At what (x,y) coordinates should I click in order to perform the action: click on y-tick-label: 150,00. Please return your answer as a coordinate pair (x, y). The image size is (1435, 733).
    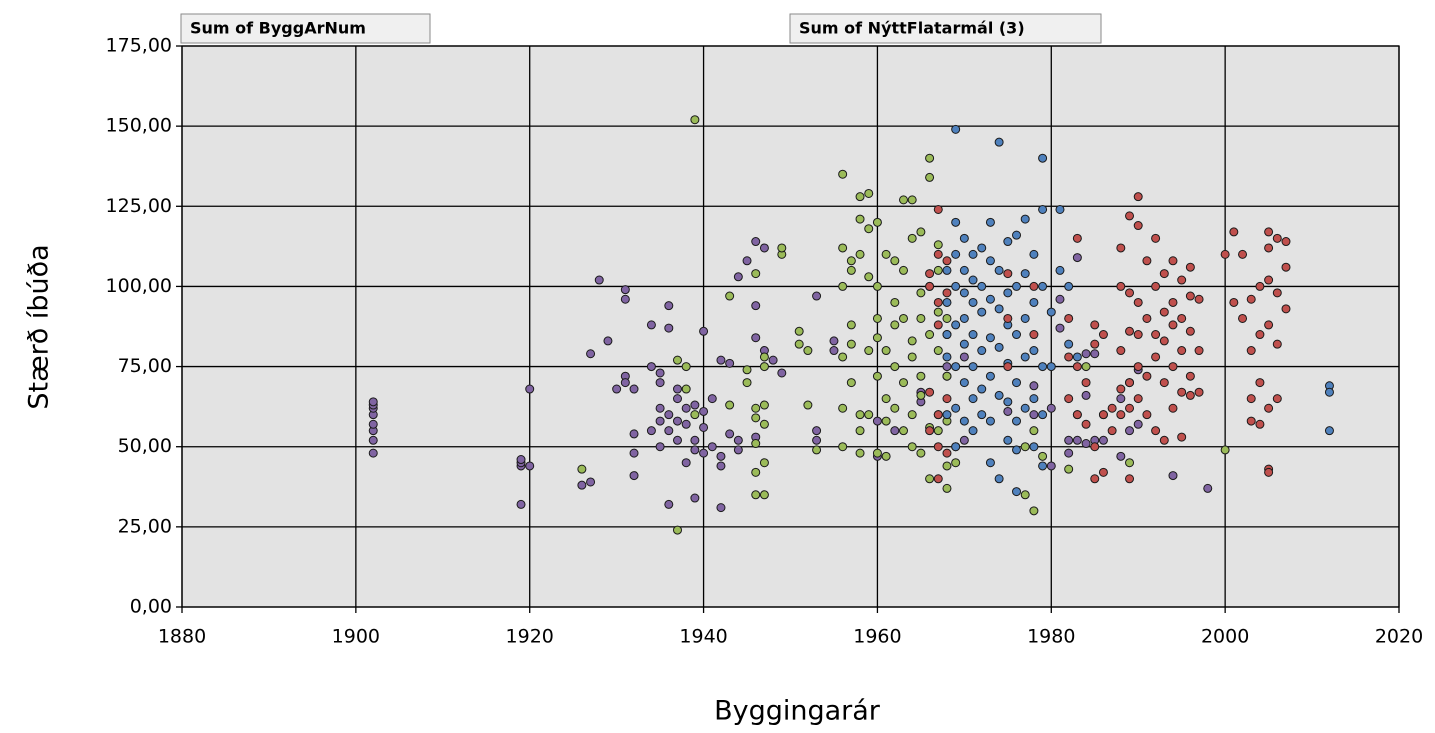
    Looking at the image, I should click on (139, 126).